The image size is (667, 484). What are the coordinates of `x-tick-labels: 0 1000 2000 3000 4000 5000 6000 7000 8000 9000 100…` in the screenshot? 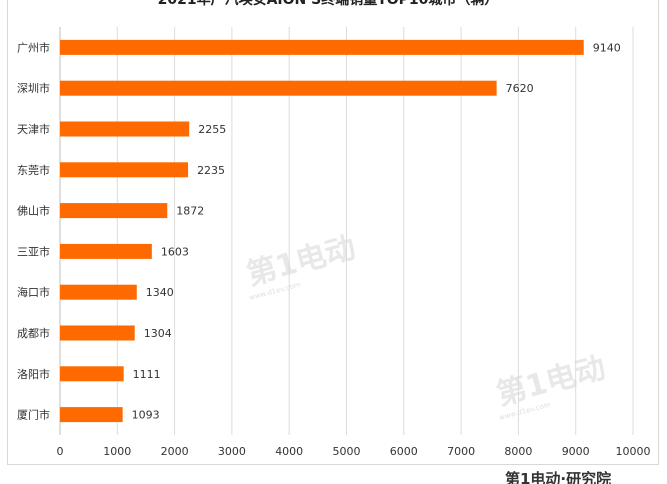 It's located at (354, 451).